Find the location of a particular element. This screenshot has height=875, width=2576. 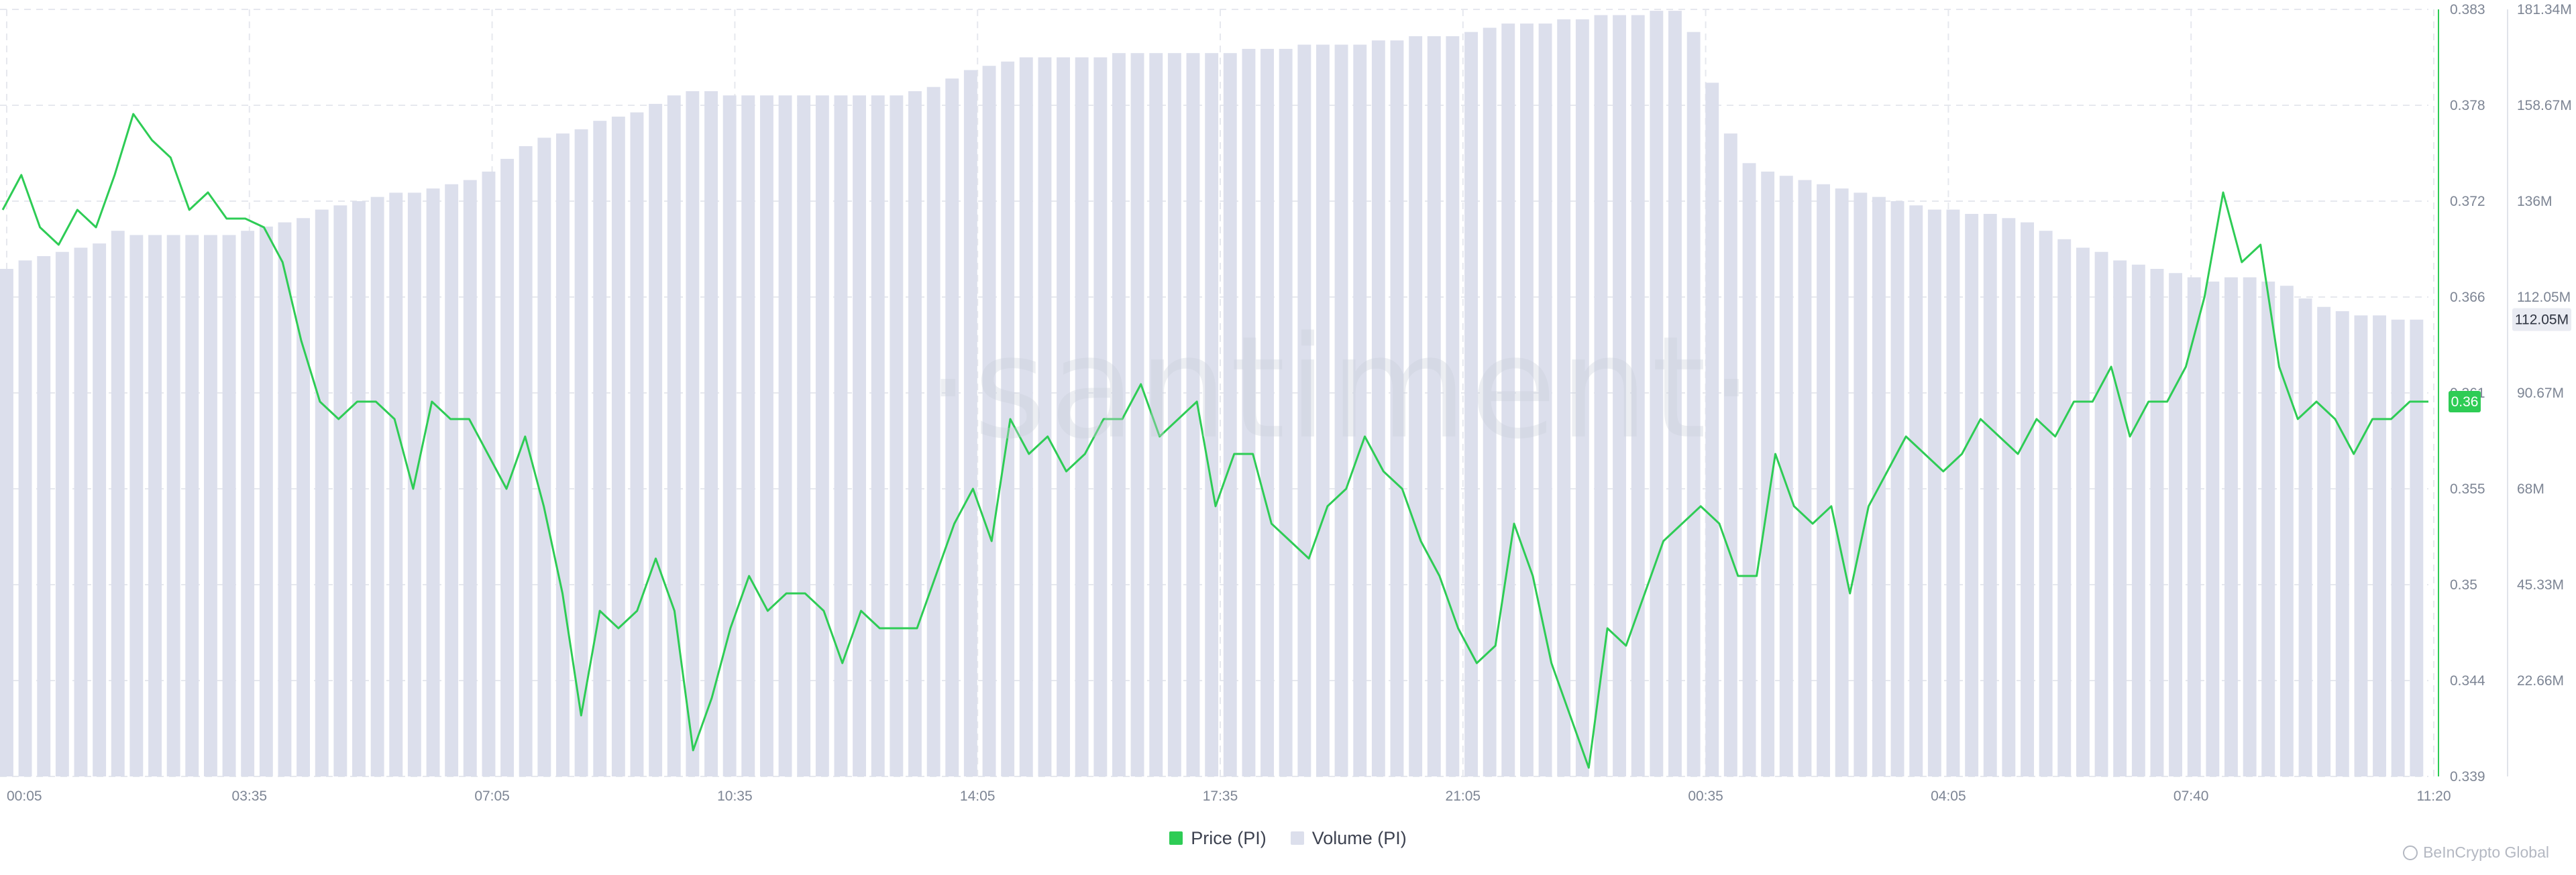

legend-item-volume: Volume (PI) is located at coordinates (1348, 838).